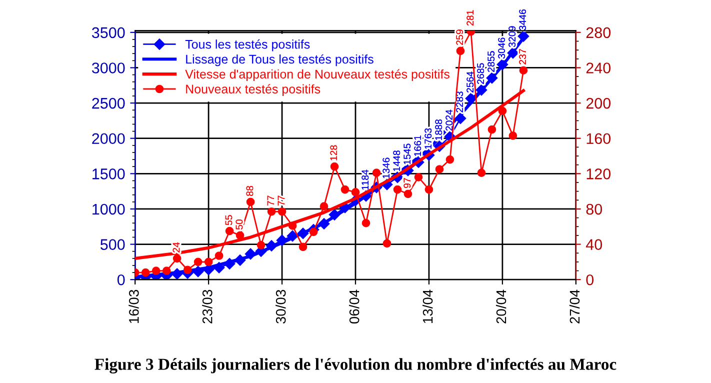 The width and height of the screenshot is (711, 383). I want to click on data-label: 1545, so click(407, 154).